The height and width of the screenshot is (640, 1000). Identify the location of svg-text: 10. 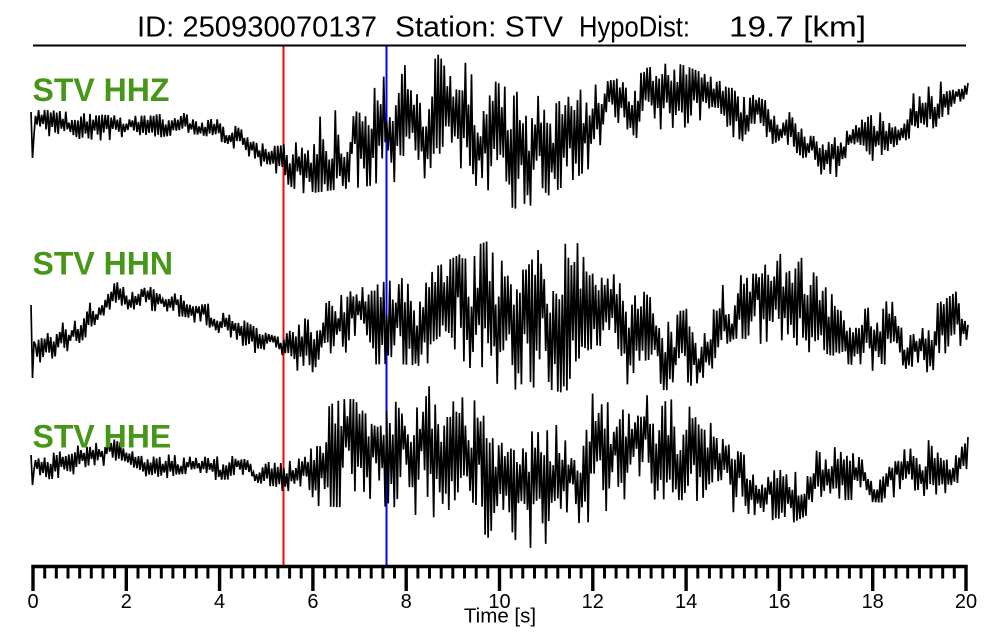
(499, 602).